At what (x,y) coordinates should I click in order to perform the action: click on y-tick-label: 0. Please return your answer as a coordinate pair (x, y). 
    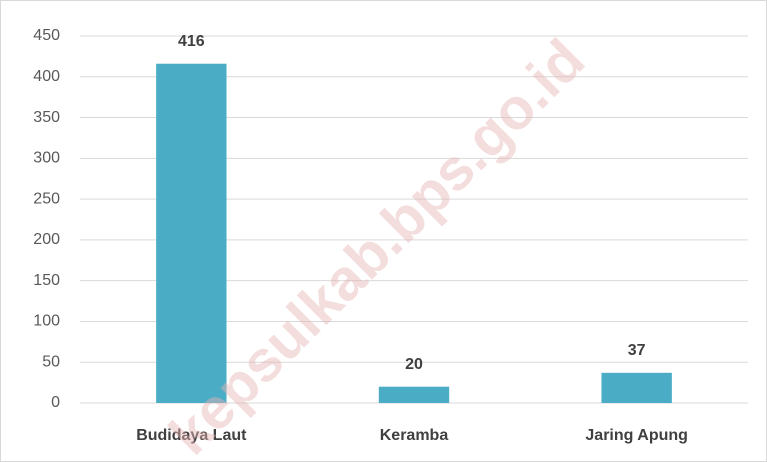
    Looking at the image, I should click on (55, 402).